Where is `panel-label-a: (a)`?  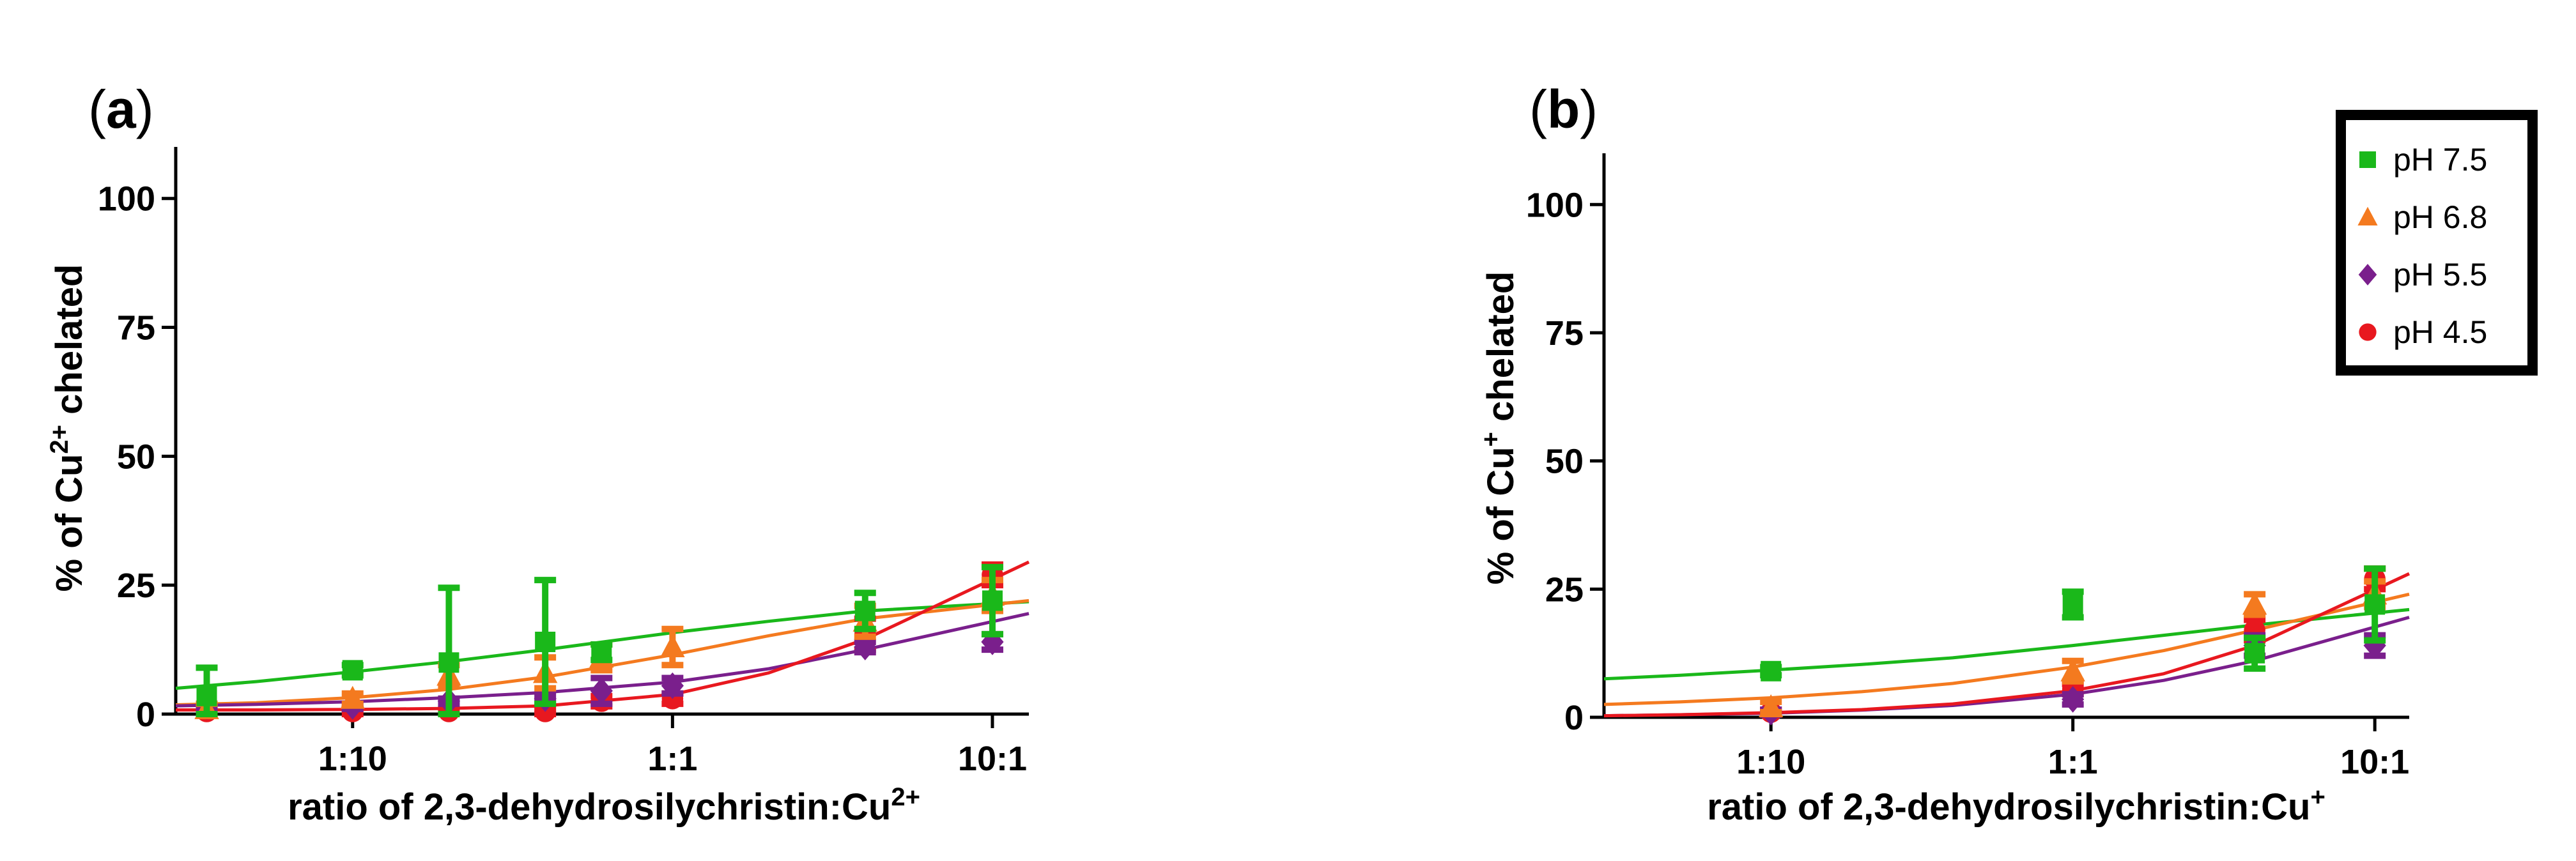
panel-label-a: (a) is located at coordinates (121, 109).